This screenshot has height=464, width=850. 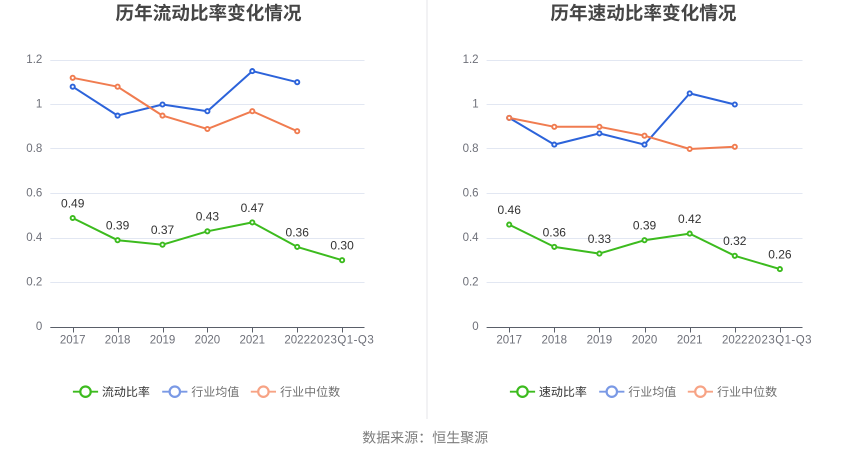 What do you see at coordinates (208, 217) in the screenshot?
I see `svg-text: 0.43` at bounding box center [208, 217].